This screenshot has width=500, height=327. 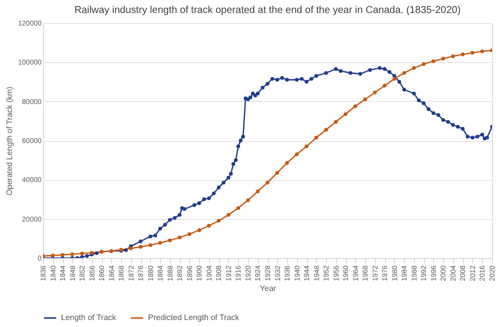 What do you see at coordinates (267, 10) in the screenshot?
I see `chart-title: Railway industry length of track operated at the end of the year in Canada. (1835-2020)` at bounding box center [267, 10].